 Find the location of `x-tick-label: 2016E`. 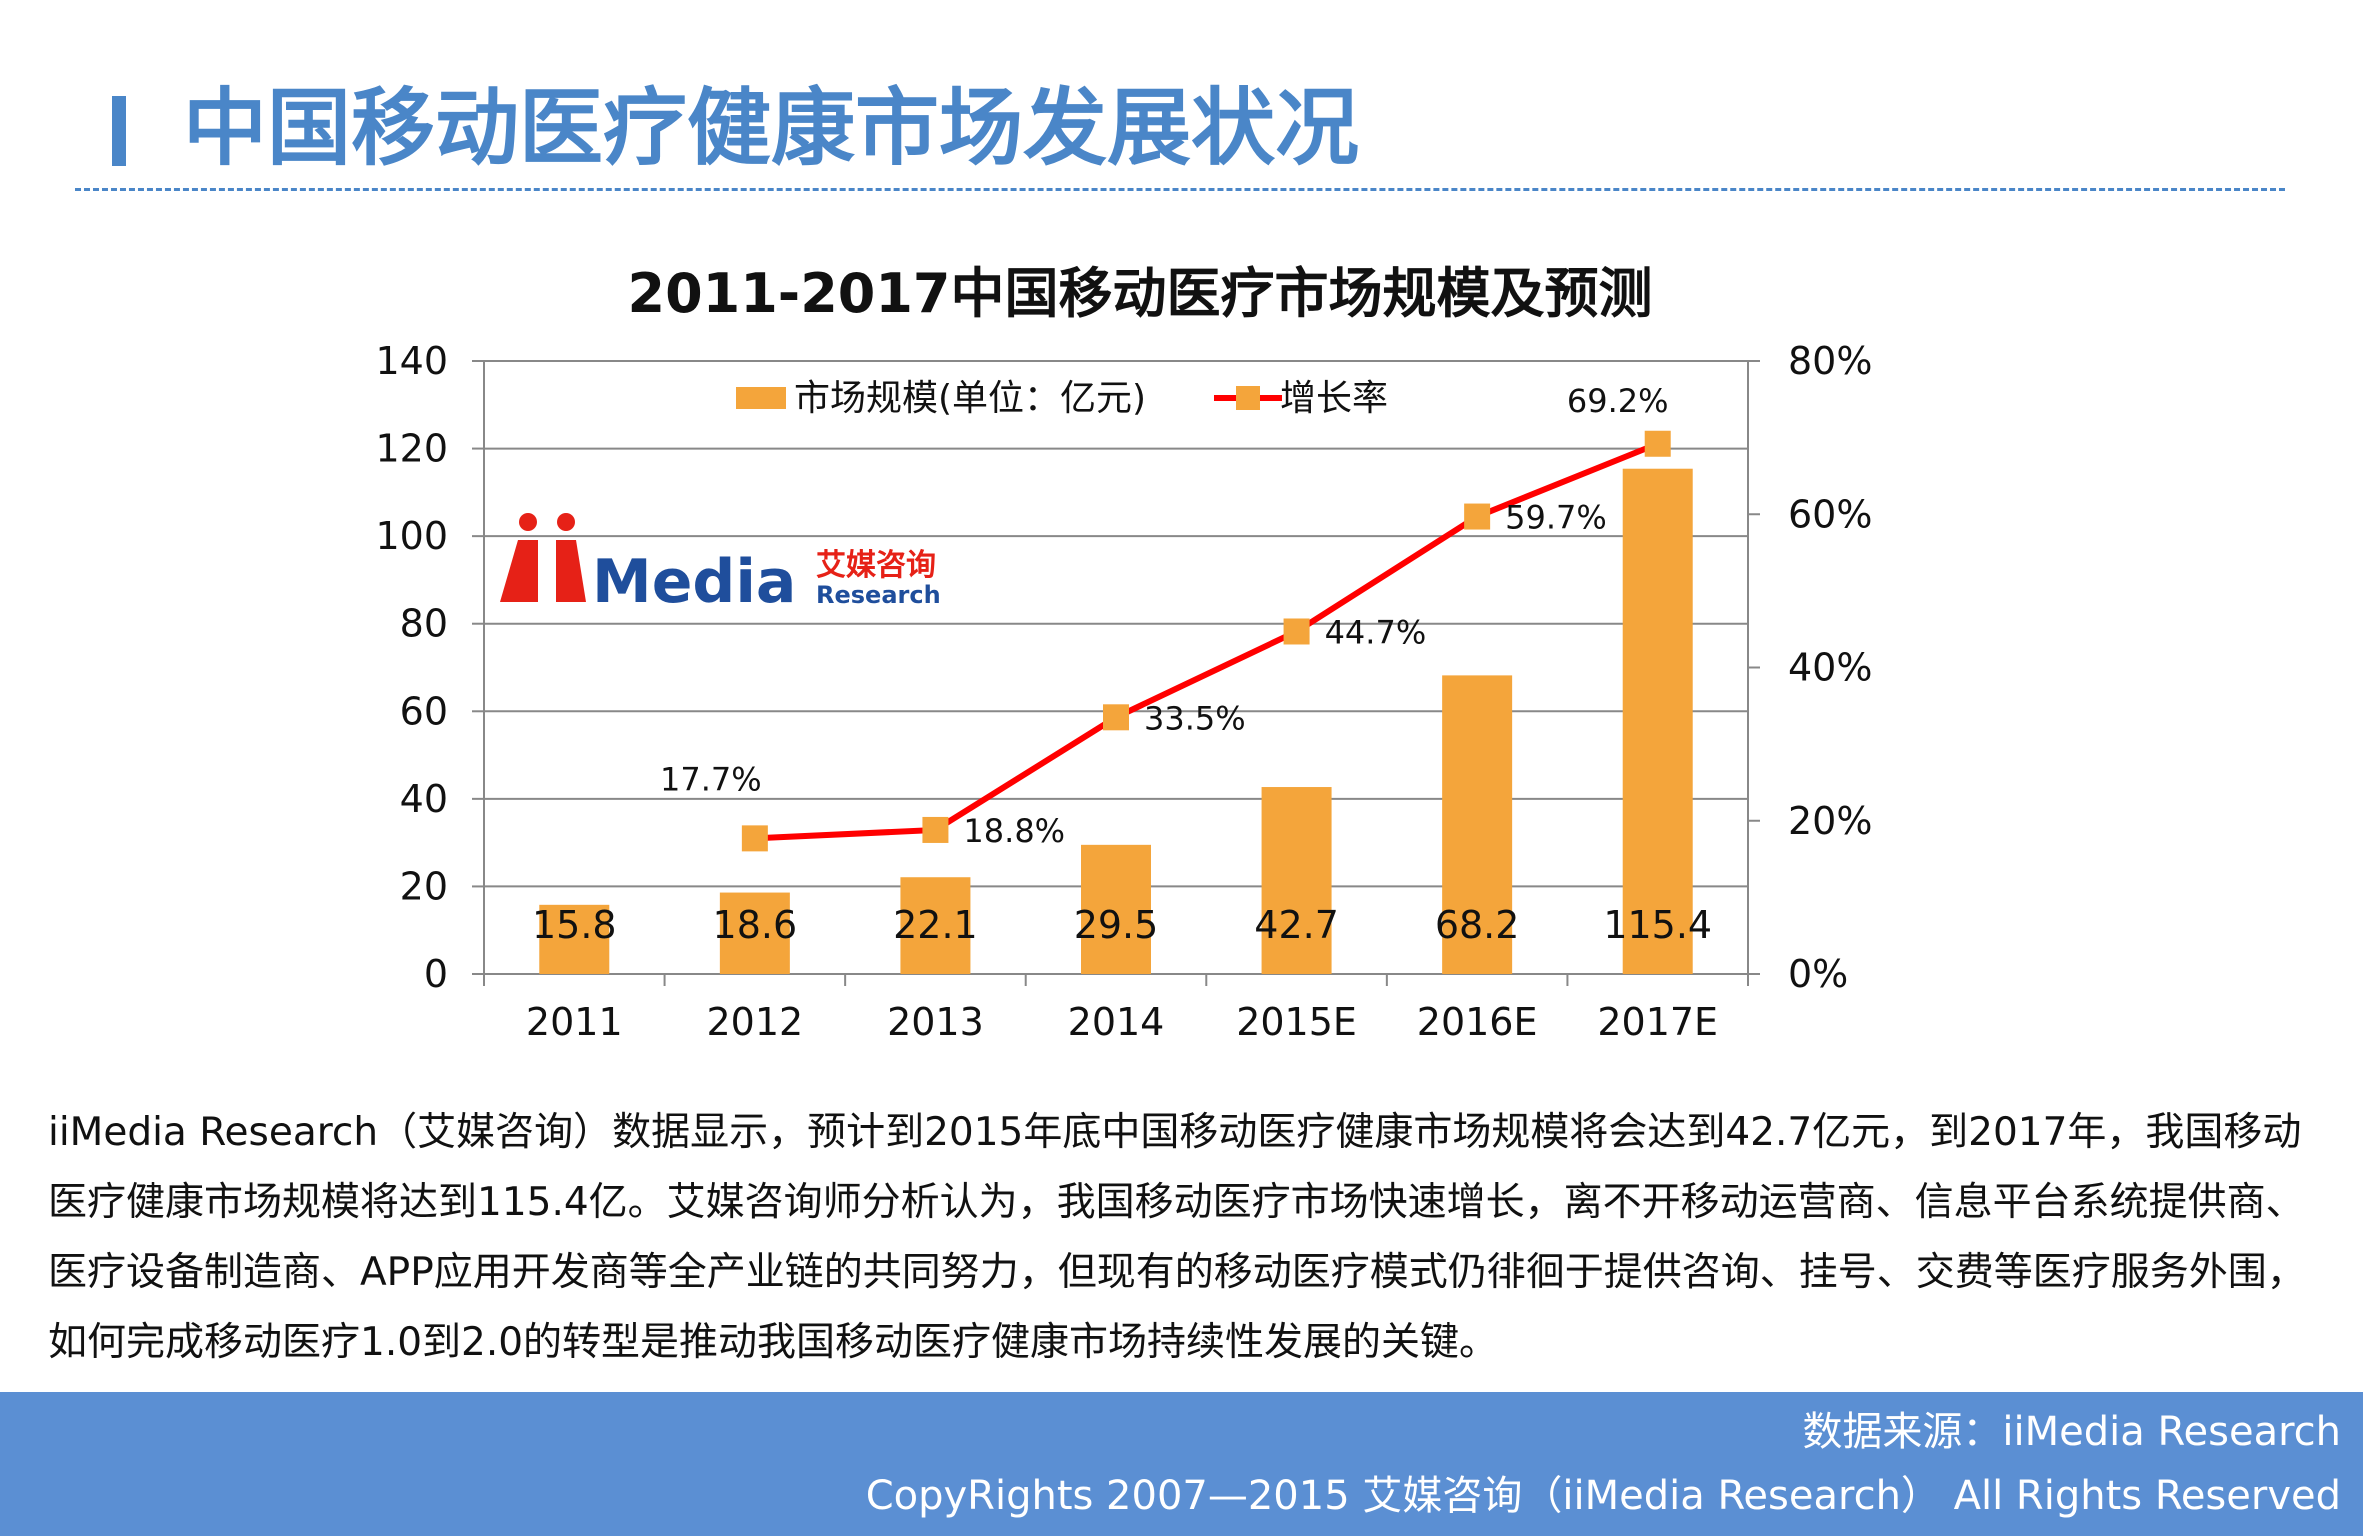

x-tick-label: 2016E is located at coordinates (1477, 1022).